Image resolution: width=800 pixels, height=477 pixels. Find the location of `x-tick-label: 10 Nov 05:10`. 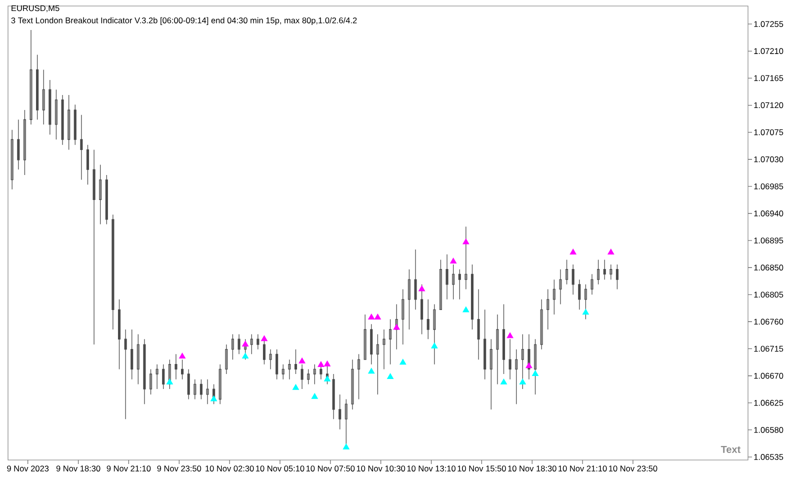

x-tick-label: 10 Nov 05:10 is located at coordinates (280, 469).